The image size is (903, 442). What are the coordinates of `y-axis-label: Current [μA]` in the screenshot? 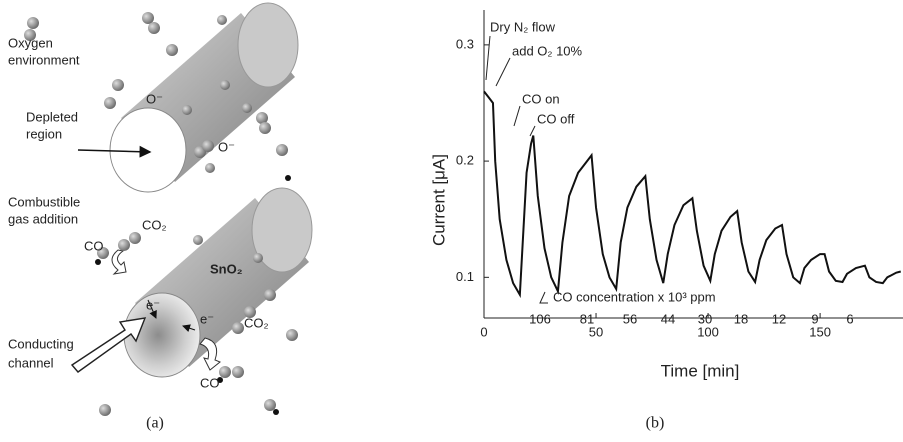 It's located at (438, 200).